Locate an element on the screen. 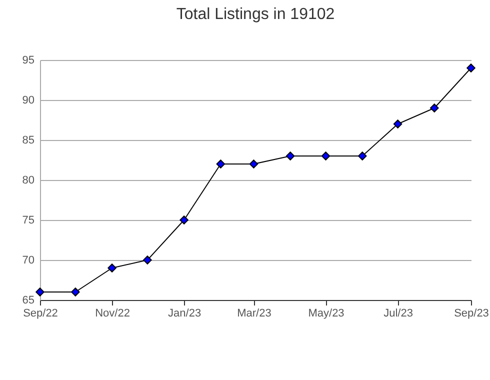 This screenshot has height=380, width=490. y-tick-label: 80 is located at coordinates (28, 180).